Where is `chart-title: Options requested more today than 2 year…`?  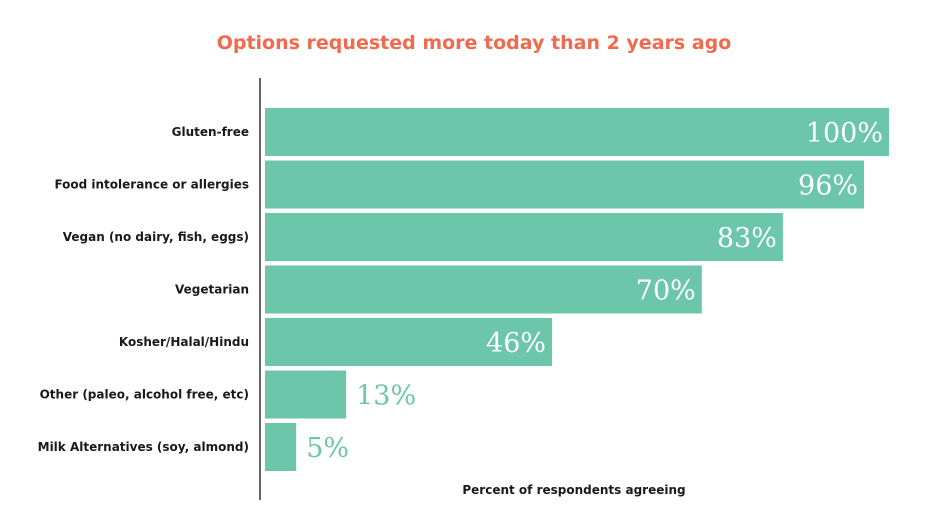 chart-title: Options requested more today than 2 year… is located at coordinates (474, 43).